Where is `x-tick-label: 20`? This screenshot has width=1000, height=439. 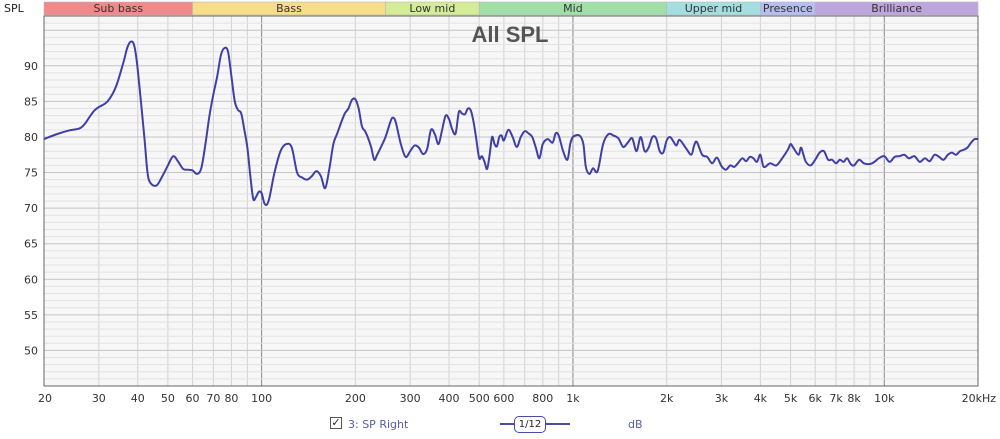 x-tick-label: 20 is located at coordinates (45, 398).